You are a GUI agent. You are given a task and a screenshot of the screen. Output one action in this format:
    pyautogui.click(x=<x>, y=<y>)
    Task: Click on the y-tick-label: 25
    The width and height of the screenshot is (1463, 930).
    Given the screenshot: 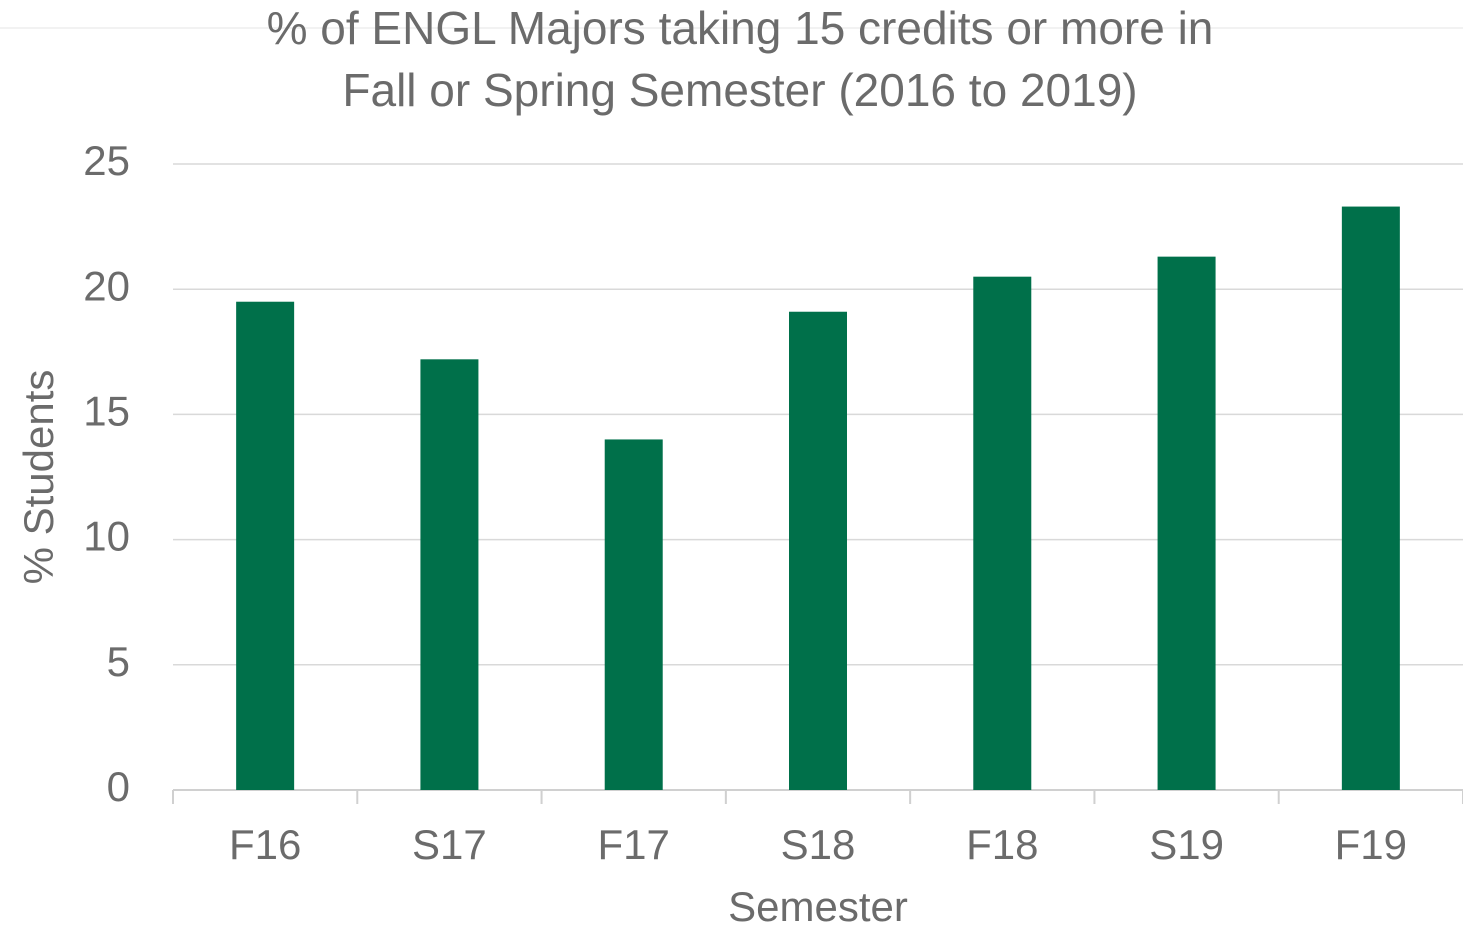 What is the action you would take?
    pyautogui.click(x=106, y=160)
    